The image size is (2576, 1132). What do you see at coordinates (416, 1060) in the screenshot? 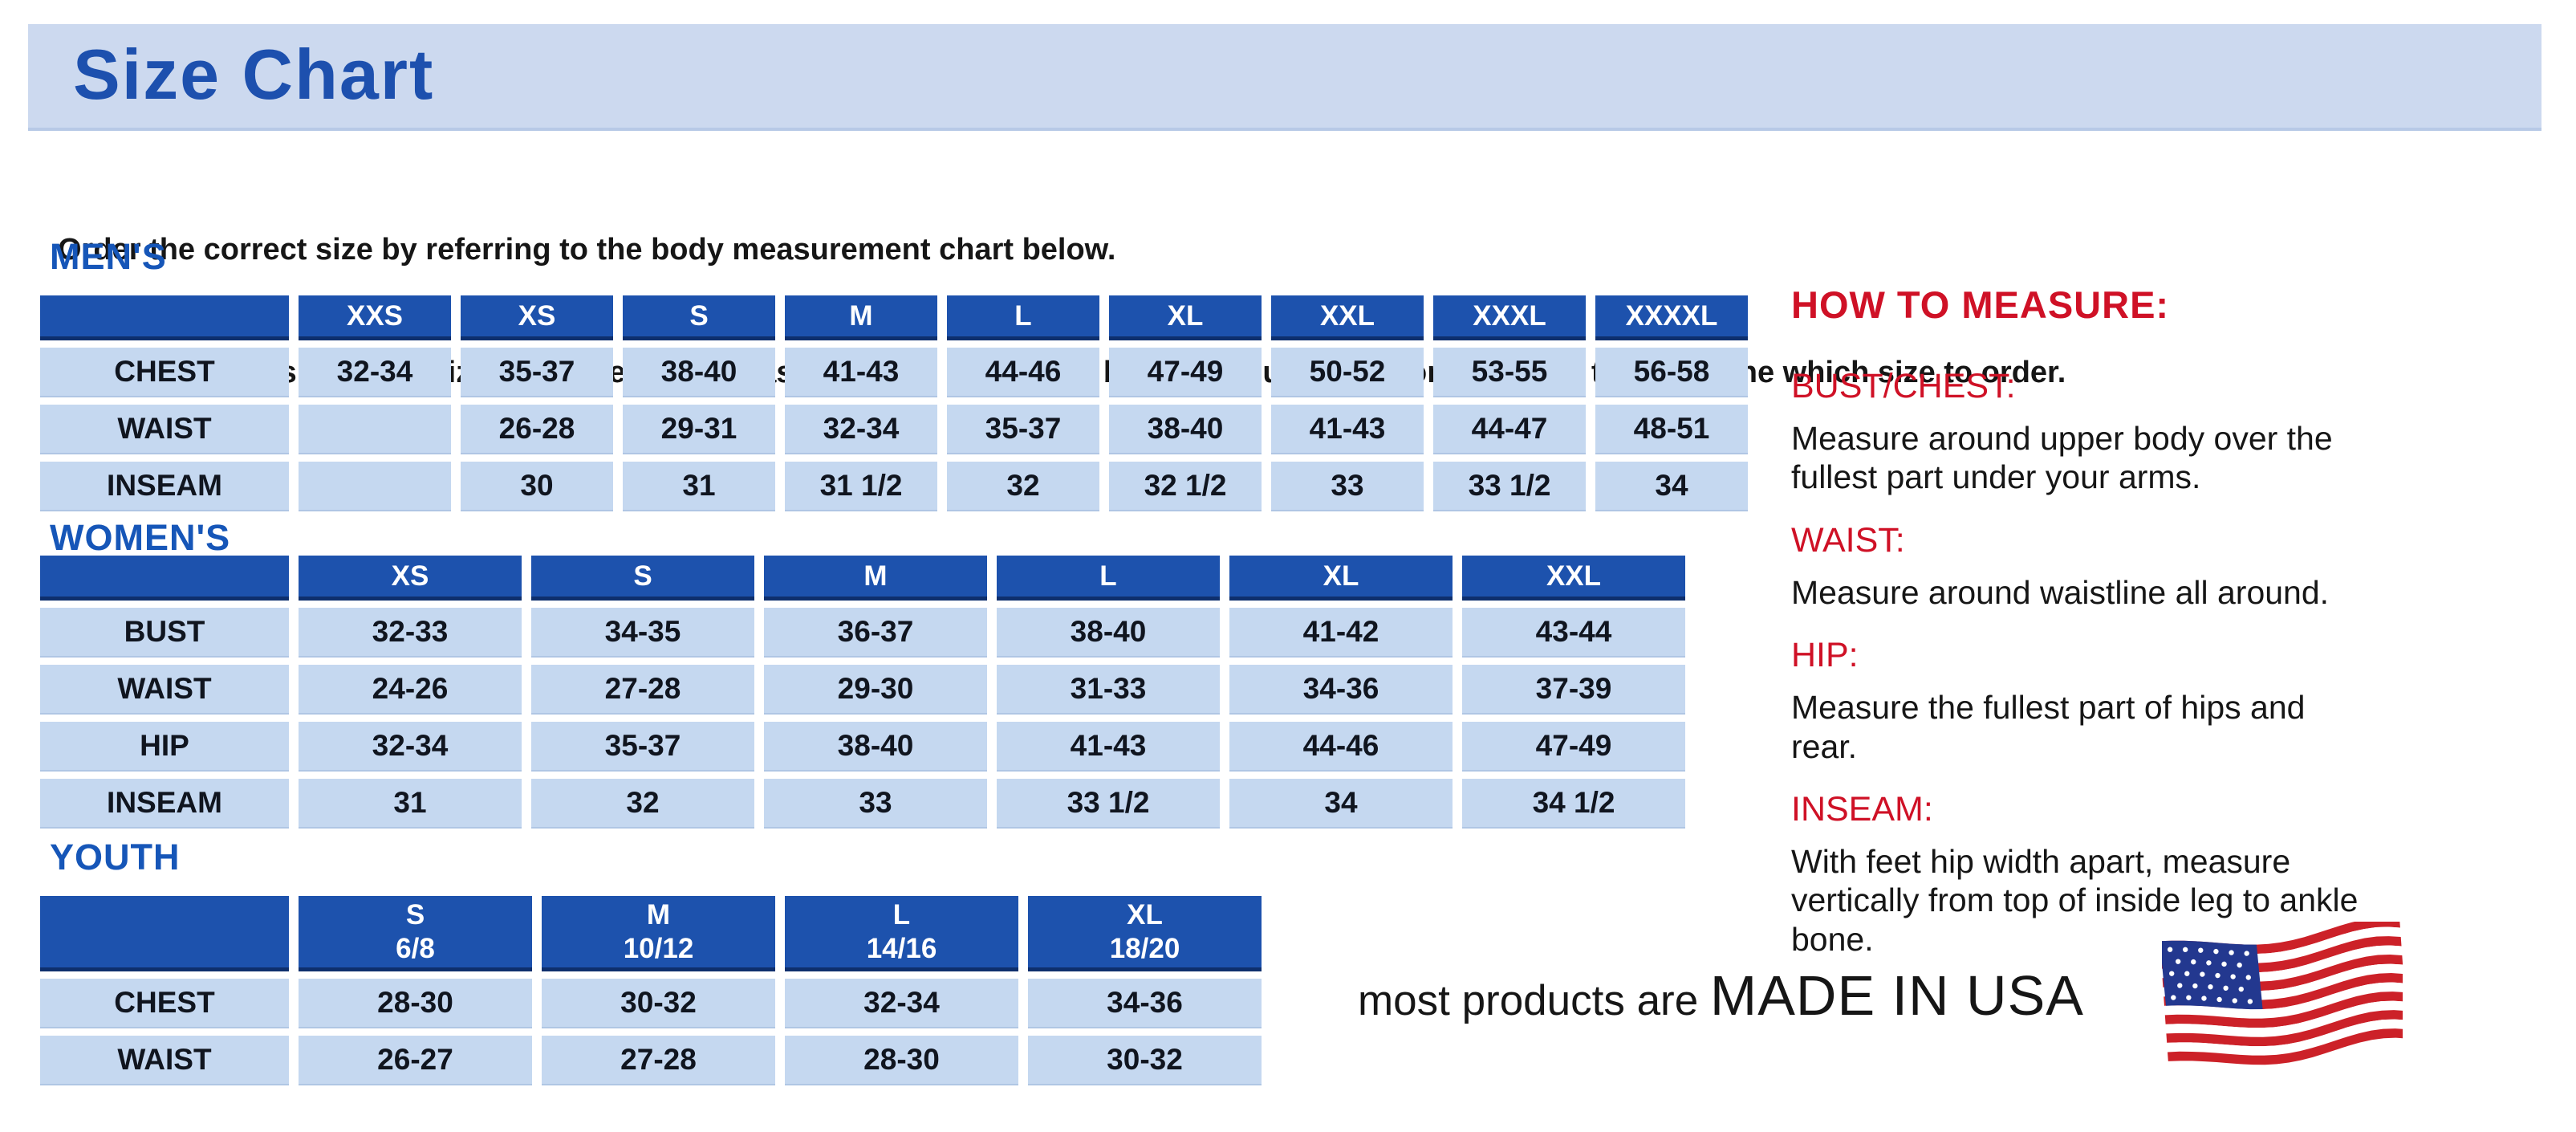
I see `size-cell: 26-27` at bounding box center [416, 1060].